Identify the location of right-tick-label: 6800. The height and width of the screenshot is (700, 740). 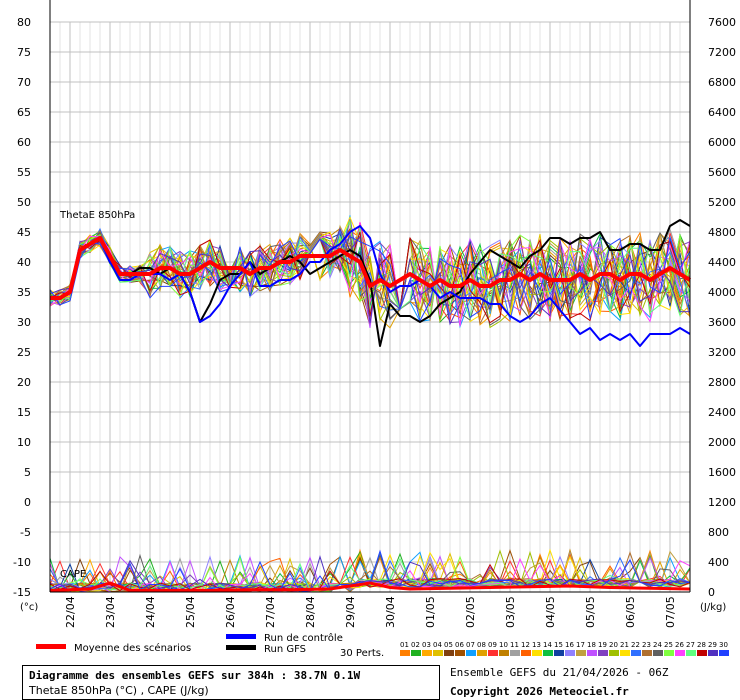
(722, 82).